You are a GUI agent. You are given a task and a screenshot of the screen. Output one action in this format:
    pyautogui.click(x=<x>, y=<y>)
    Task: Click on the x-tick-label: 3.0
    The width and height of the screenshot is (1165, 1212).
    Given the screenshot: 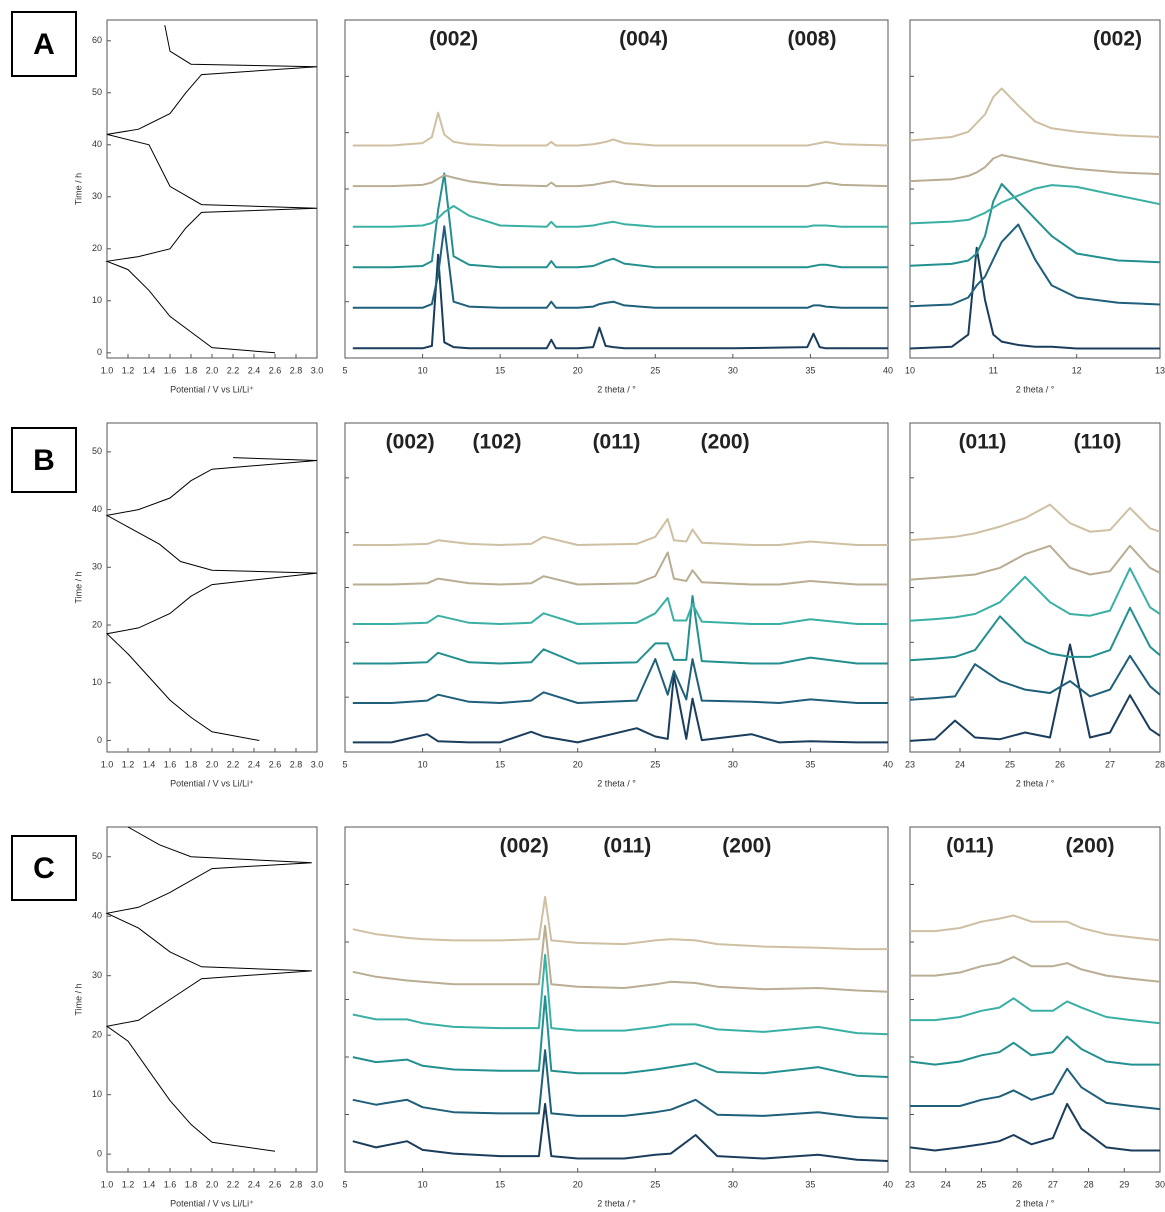 What is the action you would take?
    pyautogui.click(x=317, y=1184)
    